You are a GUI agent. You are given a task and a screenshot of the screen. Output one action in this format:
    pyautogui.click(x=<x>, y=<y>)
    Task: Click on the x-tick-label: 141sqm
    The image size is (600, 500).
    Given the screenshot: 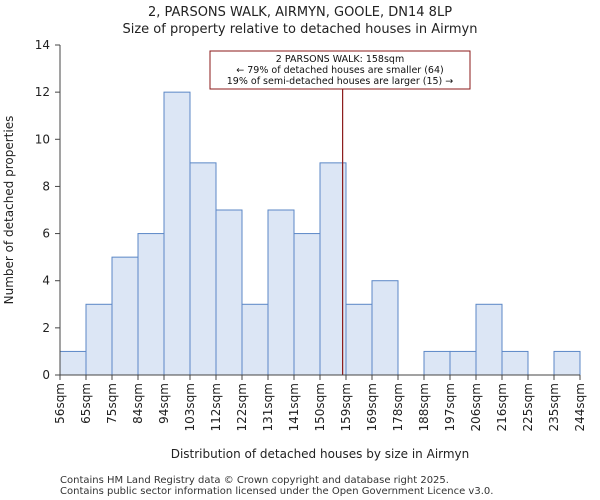 What is the action you would take?
    pyautogui.click(x=294, y=407)
    